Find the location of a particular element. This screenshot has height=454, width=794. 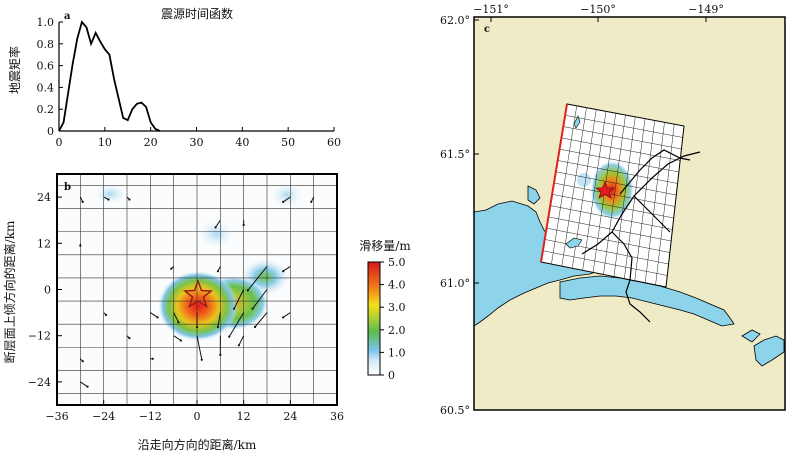

panel-a-letter: a is located at coordinates (67, 16).